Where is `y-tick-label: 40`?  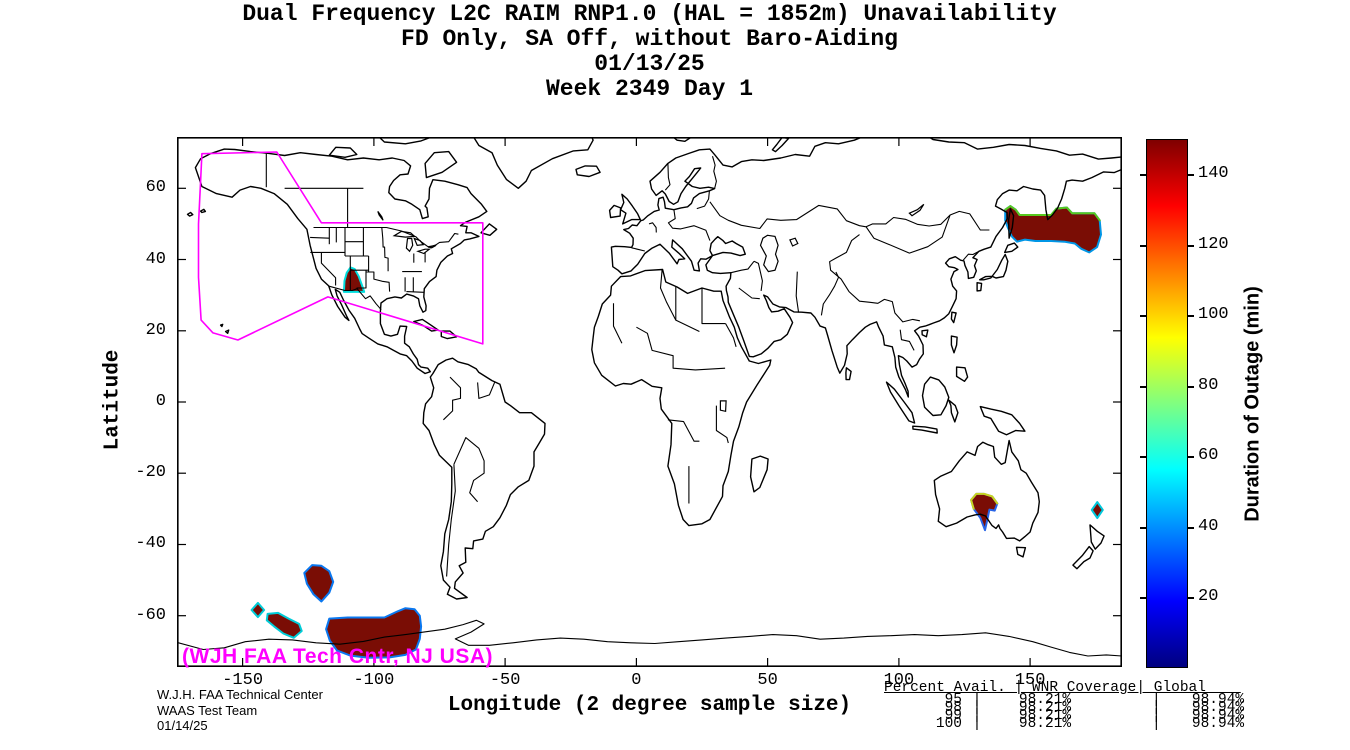
y-tick-label: 40 is located at coordinates (155, 259).